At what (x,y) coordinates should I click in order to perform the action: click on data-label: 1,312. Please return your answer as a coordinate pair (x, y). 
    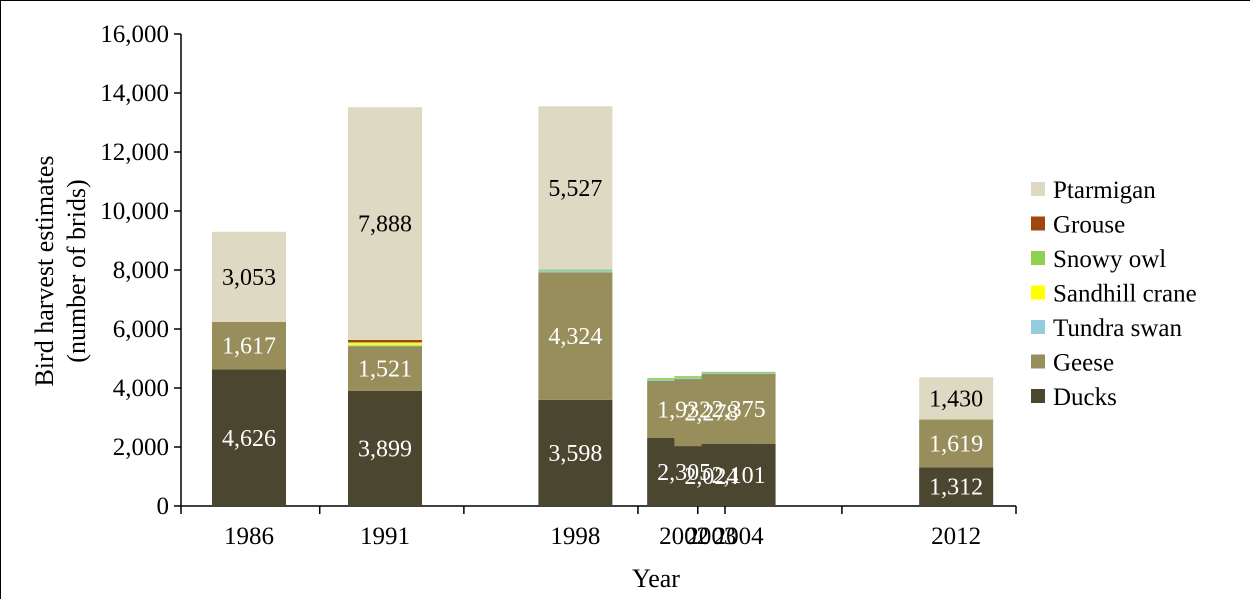
    Looking at the image, I should click on (956, 488).